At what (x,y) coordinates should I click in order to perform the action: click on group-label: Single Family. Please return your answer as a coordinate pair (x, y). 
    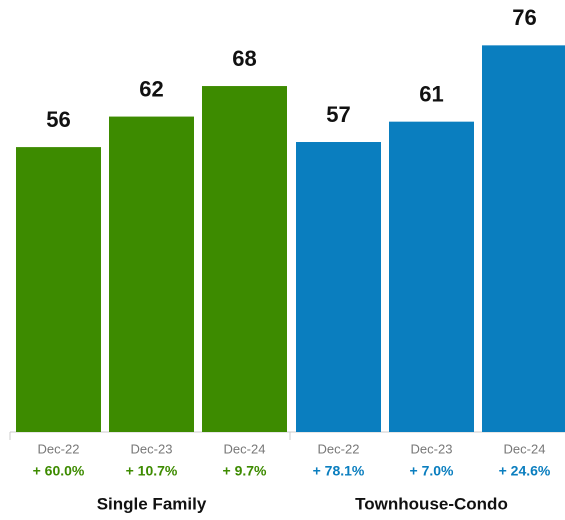
    Looking at the image, I should click on (152, 503).